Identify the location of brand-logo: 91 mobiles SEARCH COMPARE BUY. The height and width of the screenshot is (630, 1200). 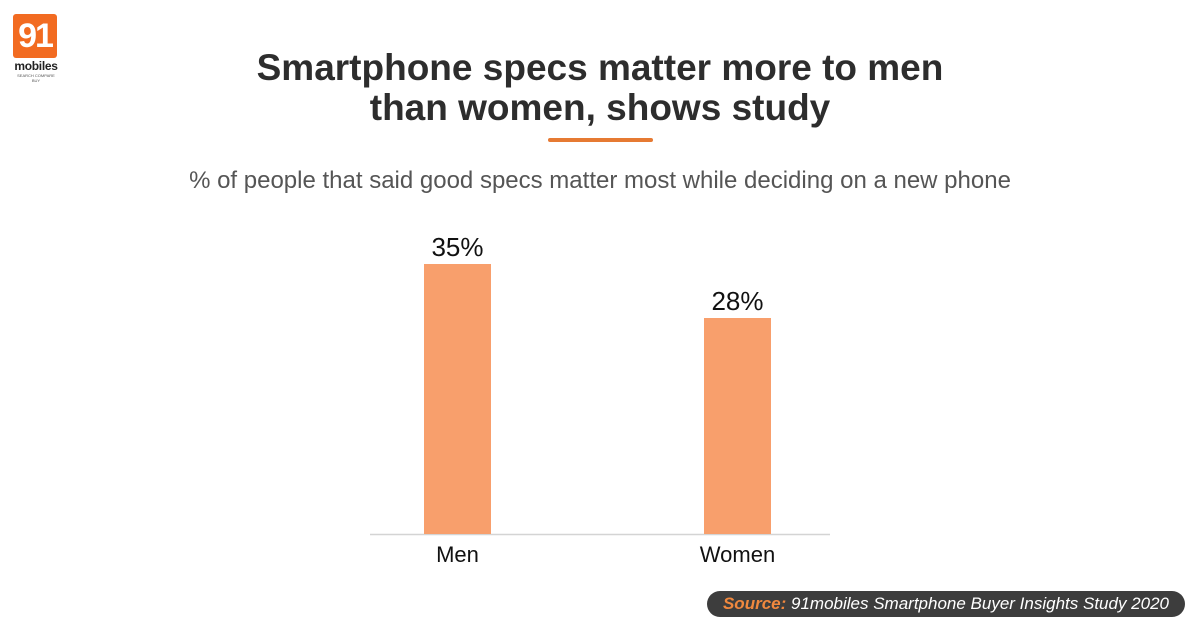
(36, 48).